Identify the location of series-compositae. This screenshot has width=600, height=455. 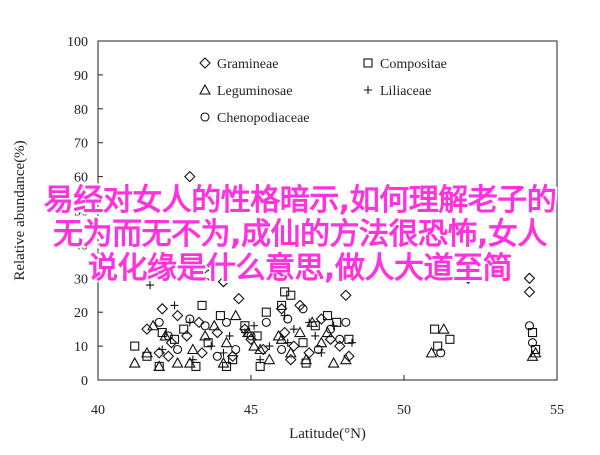
(335, 329).